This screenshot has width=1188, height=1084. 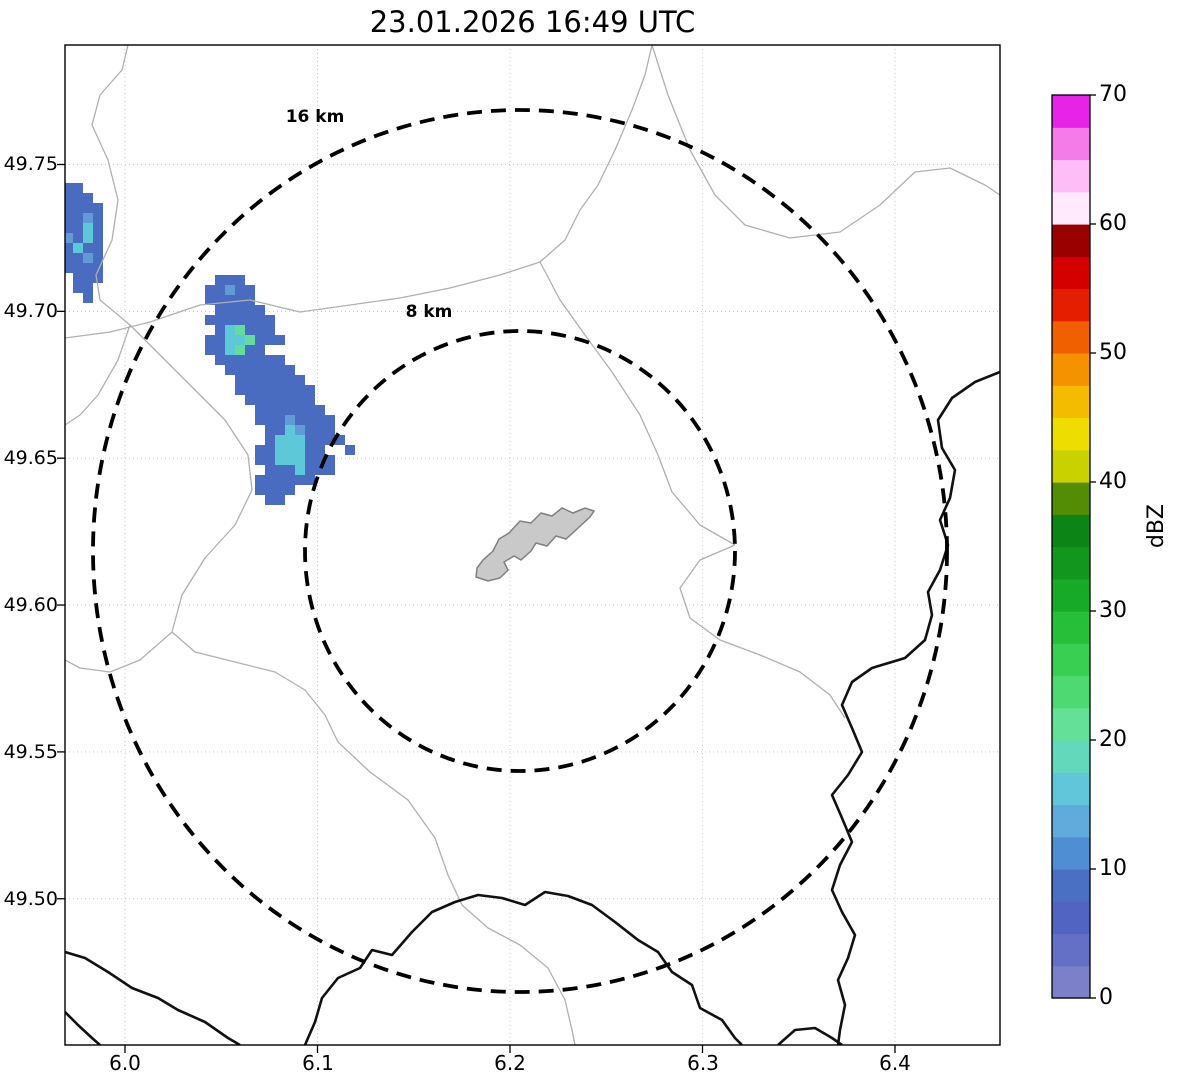 I want to click on radar-reflectivity-layer, so click(x=210, y=344).